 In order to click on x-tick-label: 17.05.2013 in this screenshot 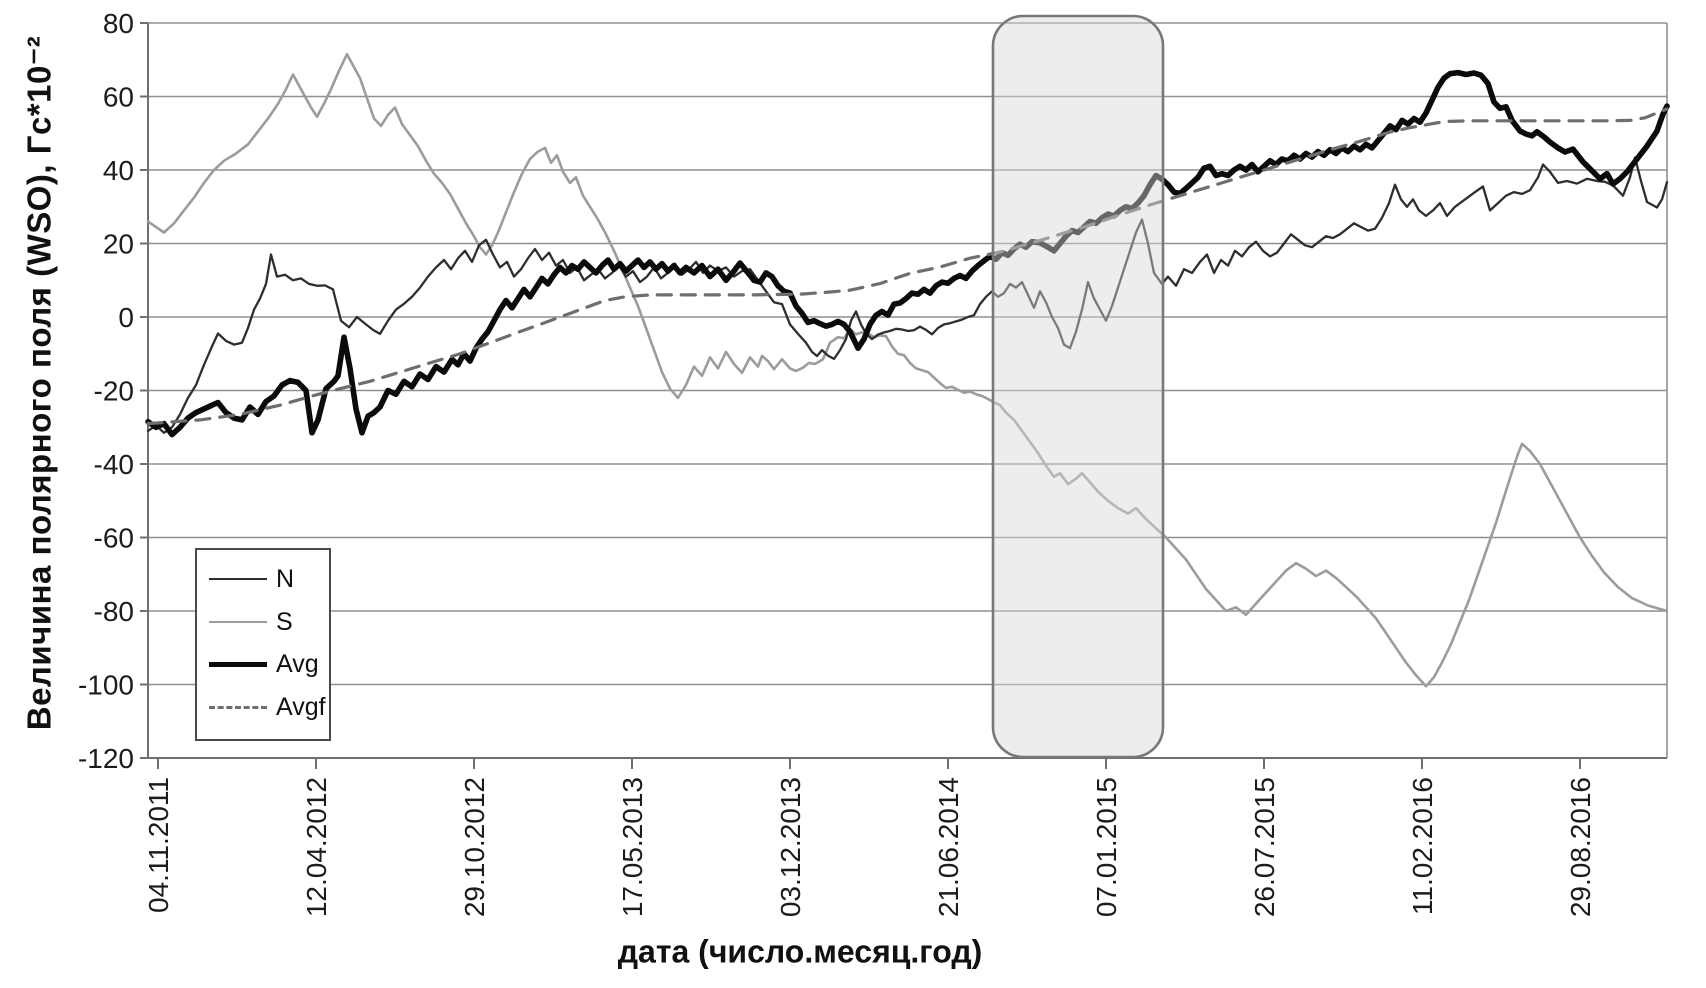, I will do `click(632, 847)`.